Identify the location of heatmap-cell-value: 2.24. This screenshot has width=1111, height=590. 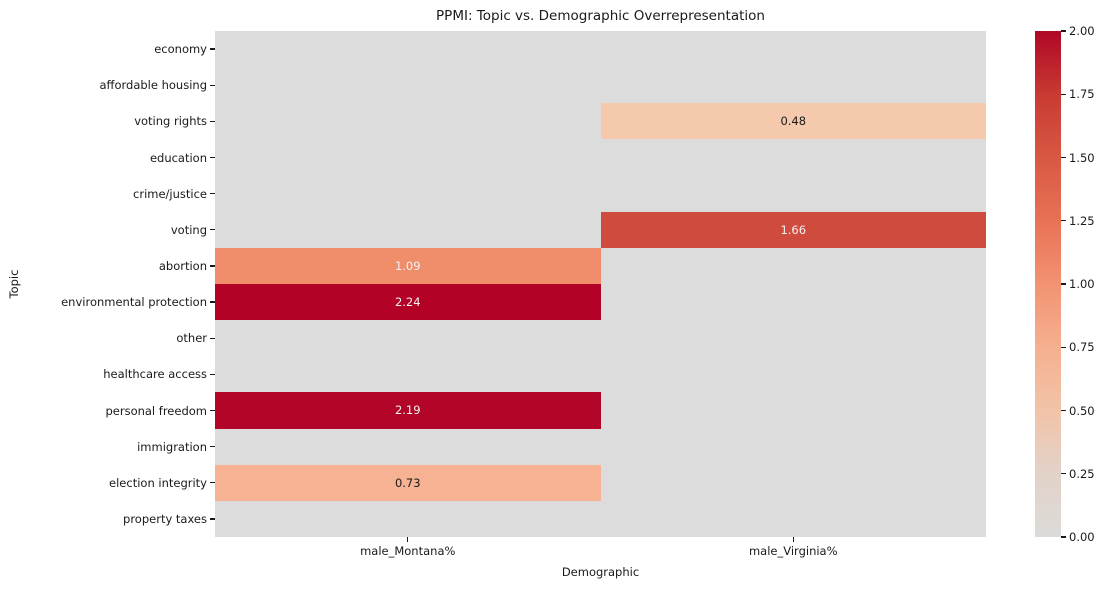
(407, 302).